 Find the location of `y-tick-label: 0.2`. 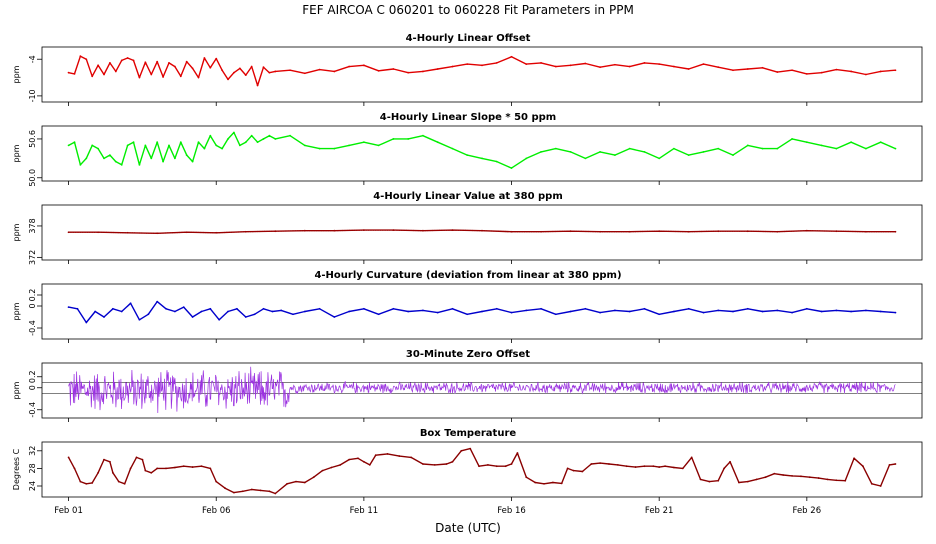

y-tick-label: 0.2 is located at coordinates (32, 376).